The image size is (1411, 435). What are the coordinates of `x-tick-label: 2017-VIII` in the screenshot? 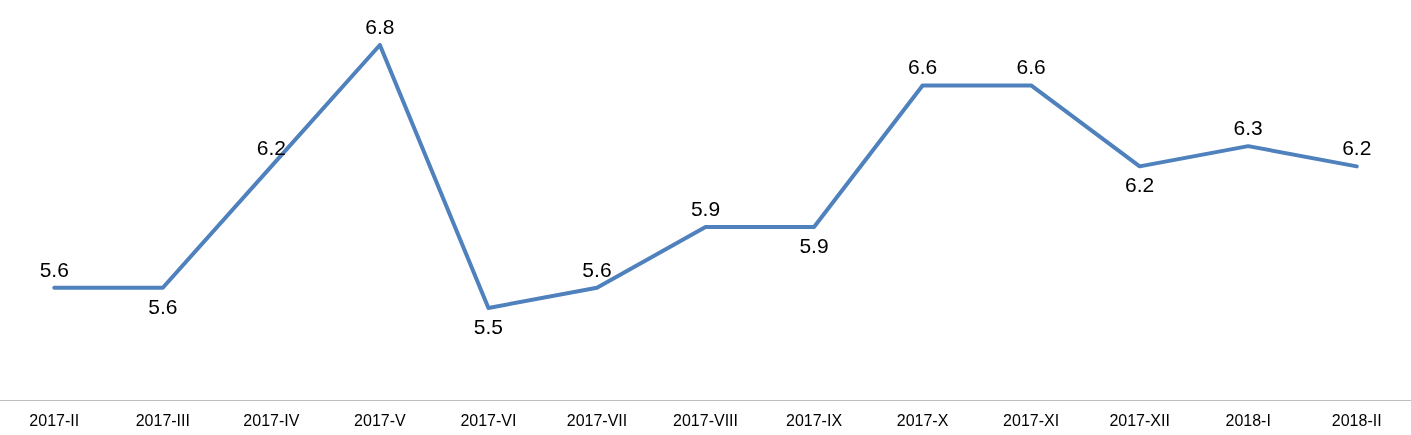 It's located at (705, 420).